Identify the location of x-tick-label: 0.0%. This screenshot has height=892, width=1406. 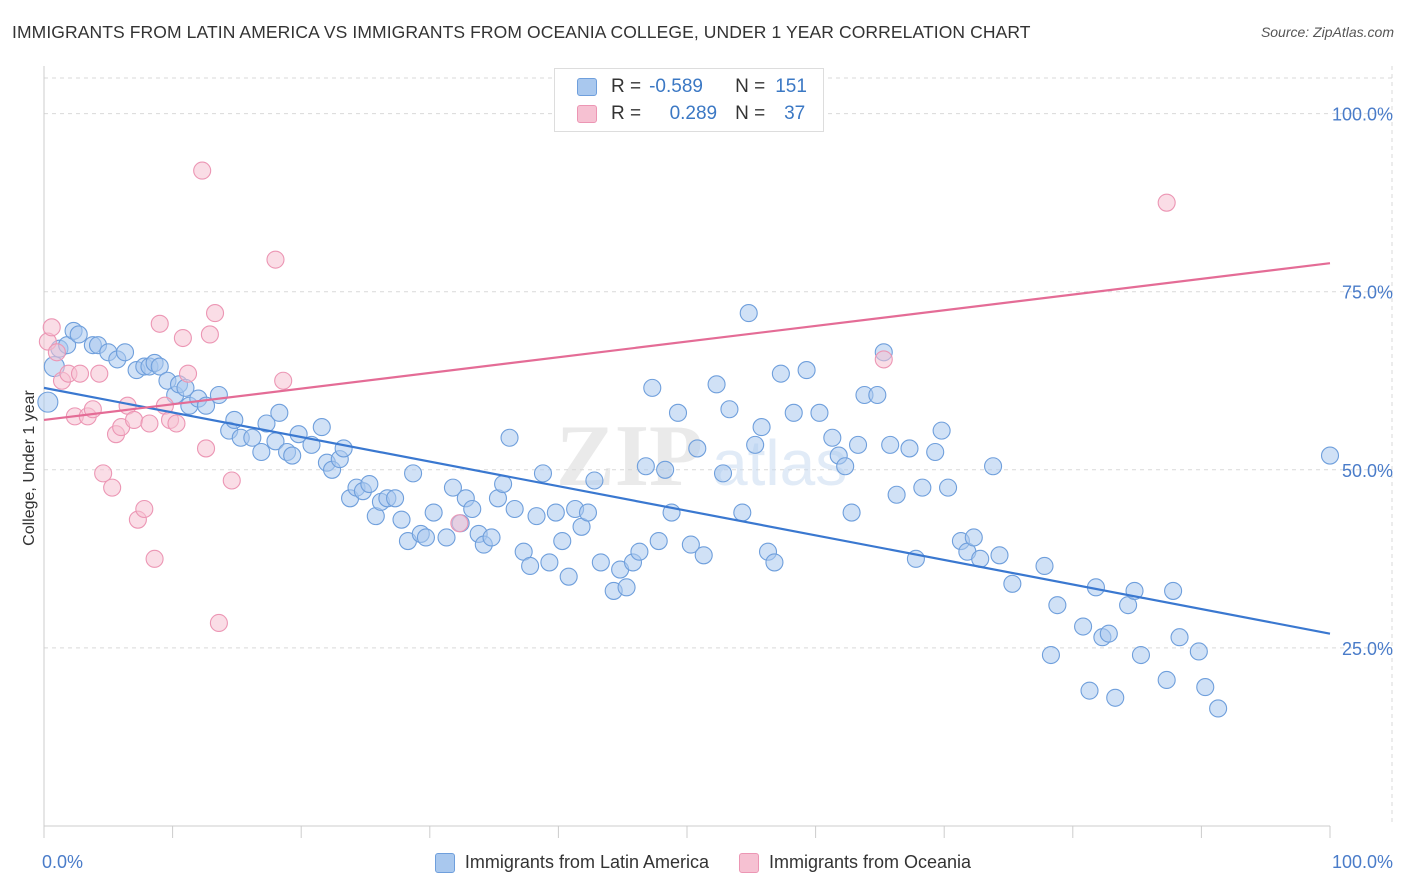
(62, 862).